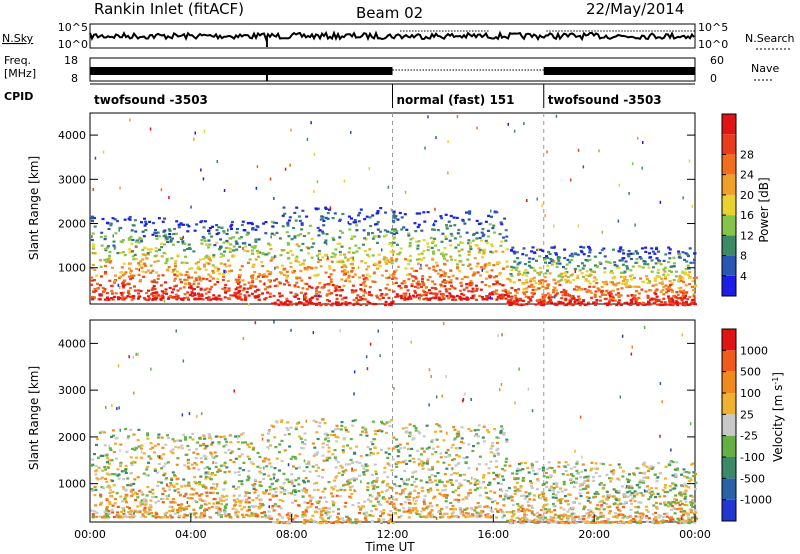 The image size is (800, 554). Describe the element at coordinates (713, 44) in the screenshot. I see `nsearch-tick-bottom: 10^0` at that location.